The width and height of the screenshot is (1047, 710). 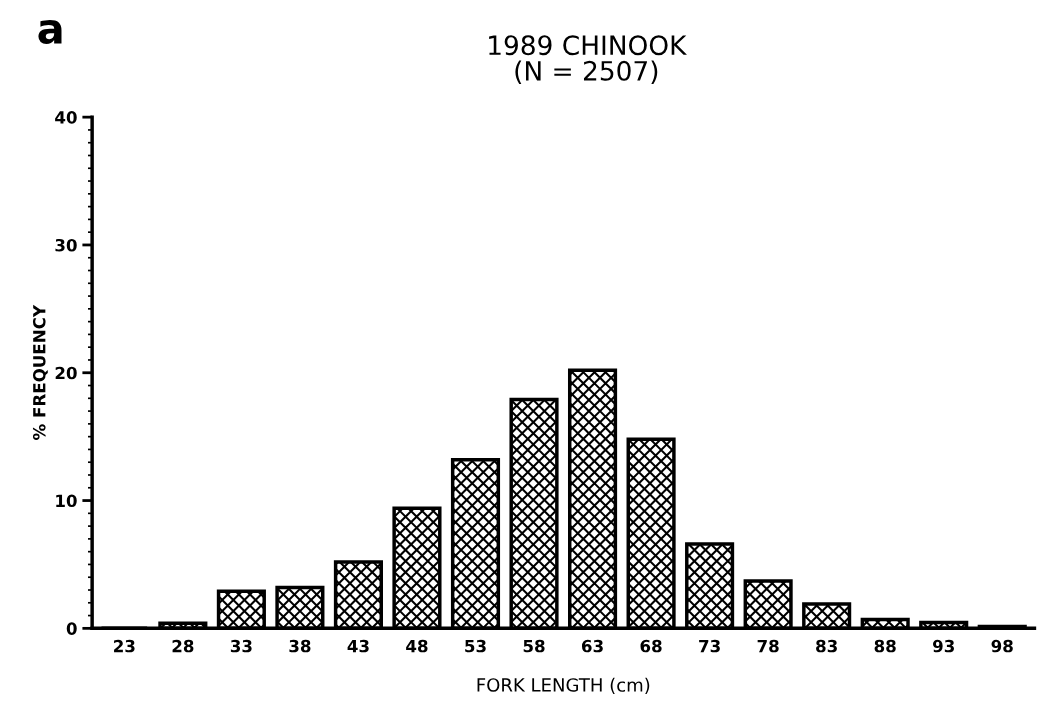 I want to click on x-tick-label: 78, so click(x=768, y=646).